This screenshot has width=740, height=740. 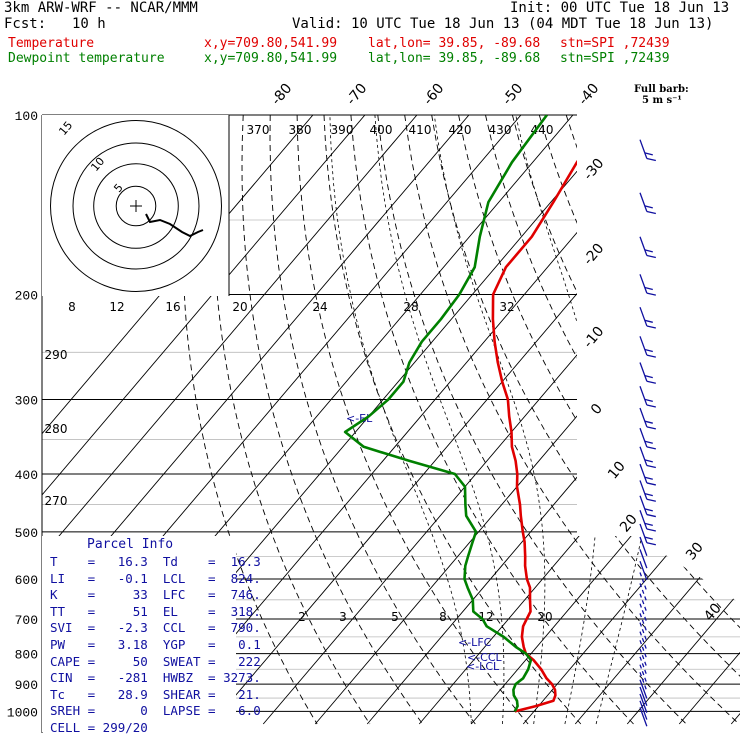 I want to click on isotherm-label-0: 0, so click(x=597, y=409).